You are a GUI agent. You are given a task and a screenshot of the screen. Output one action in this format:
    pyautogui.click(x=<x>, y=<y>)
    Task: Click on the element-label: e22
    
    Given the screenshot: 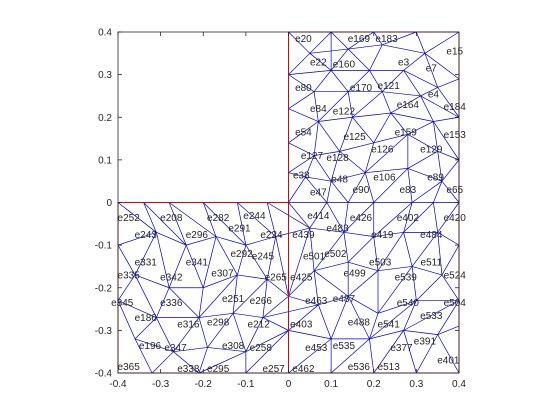 What is the action you would take?
    pyautogui.click(x=318, y=62)
    